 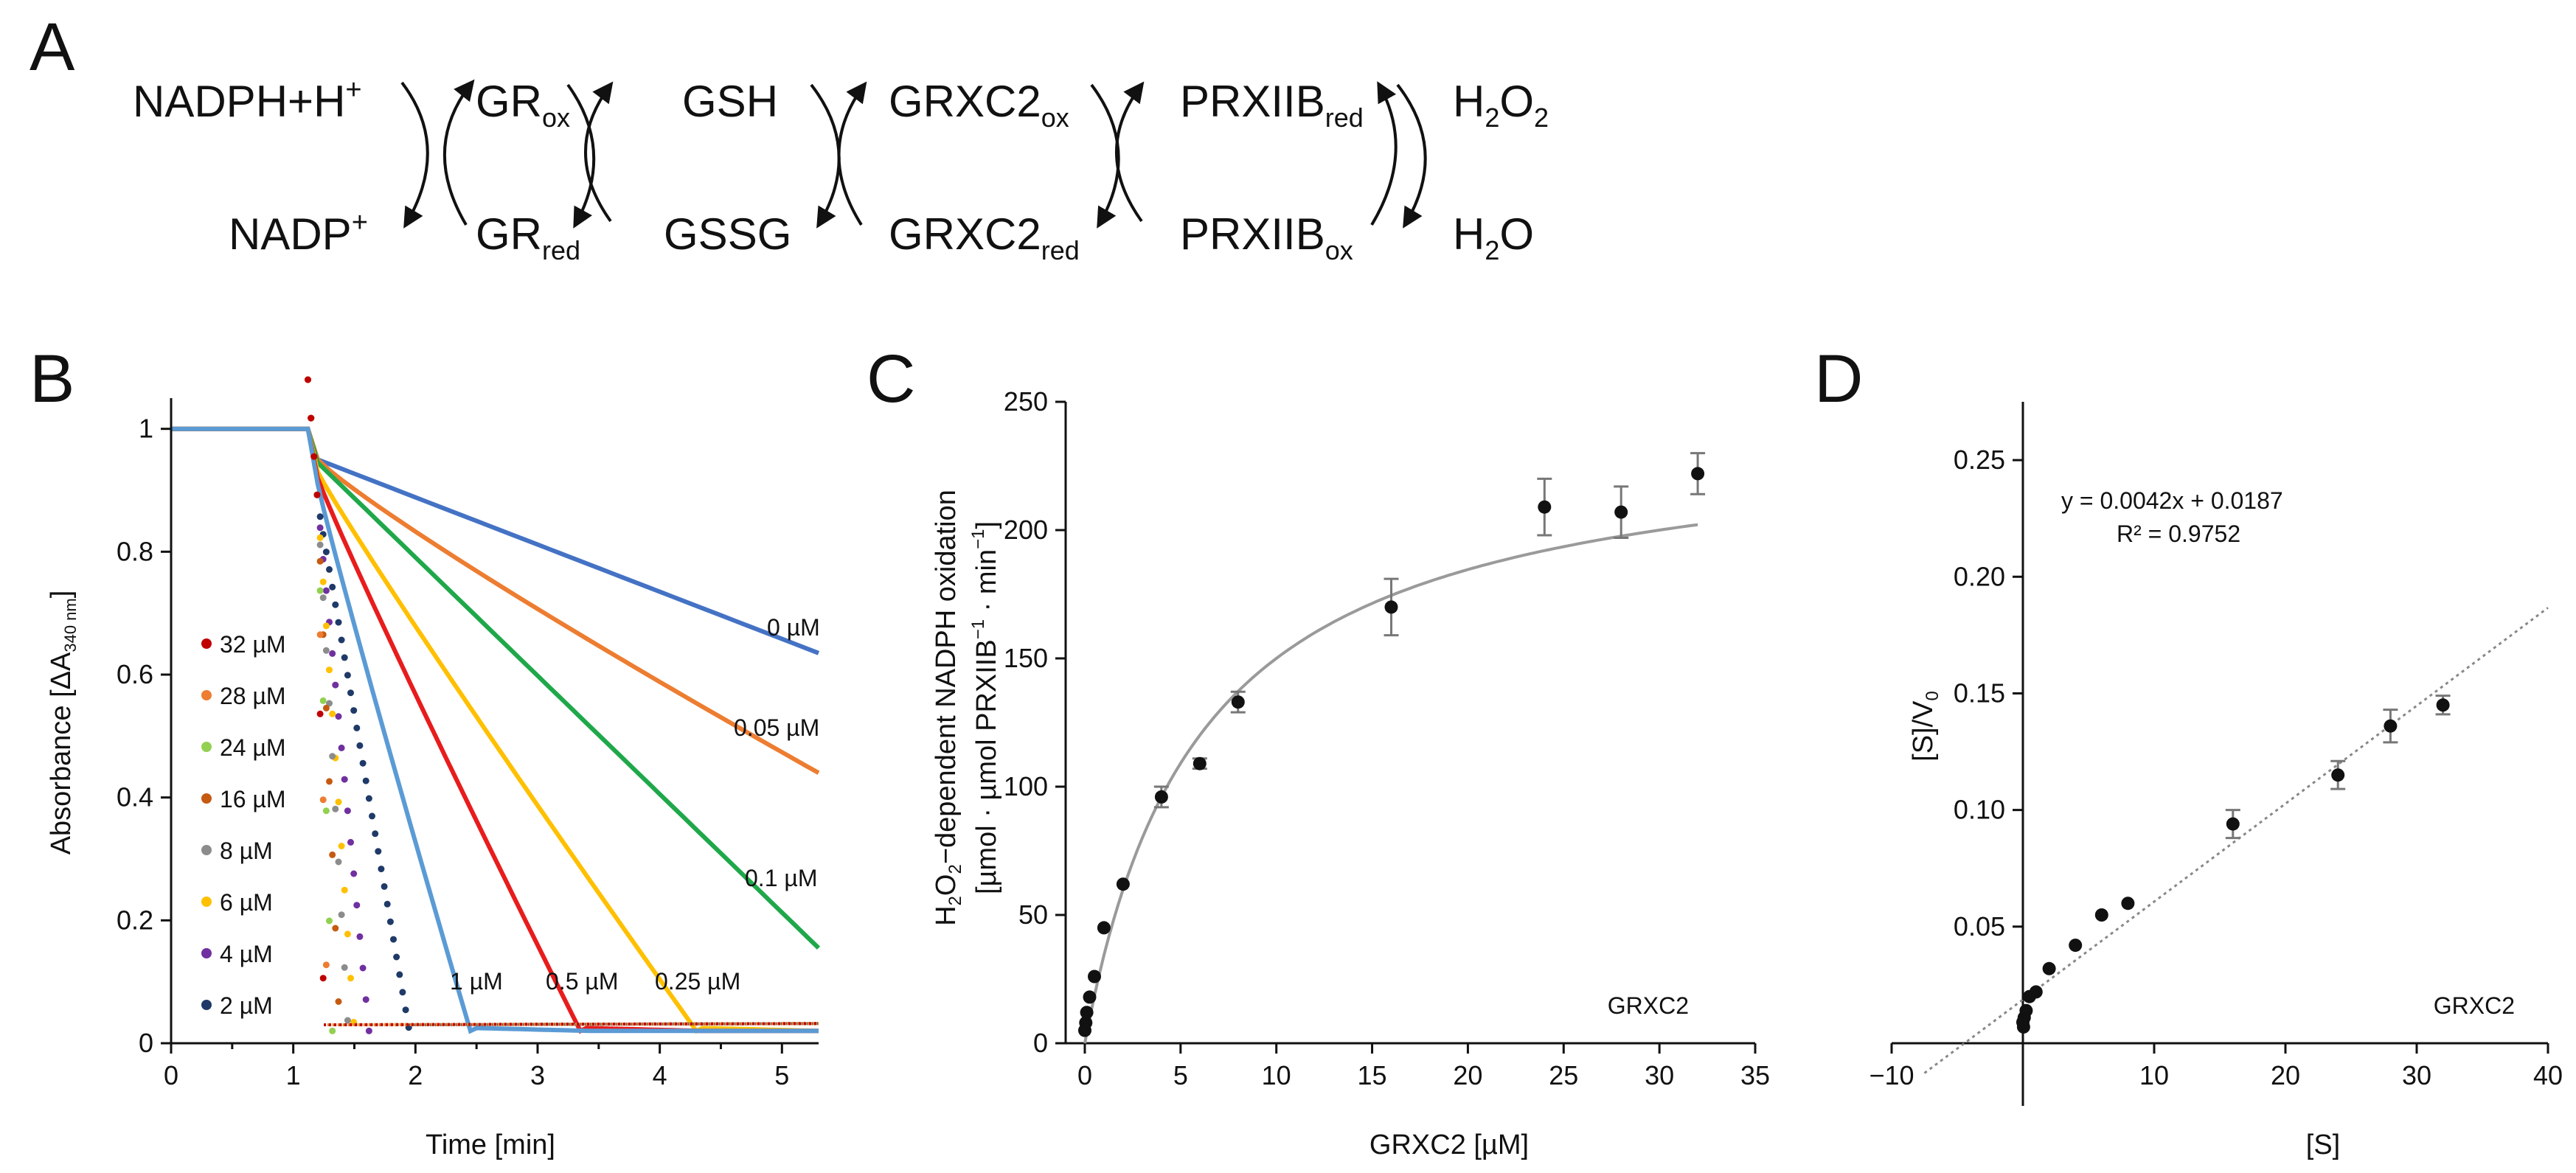 I want to click on chart-d-y-tick-label: 0.20, so click(x=1979, y=576).